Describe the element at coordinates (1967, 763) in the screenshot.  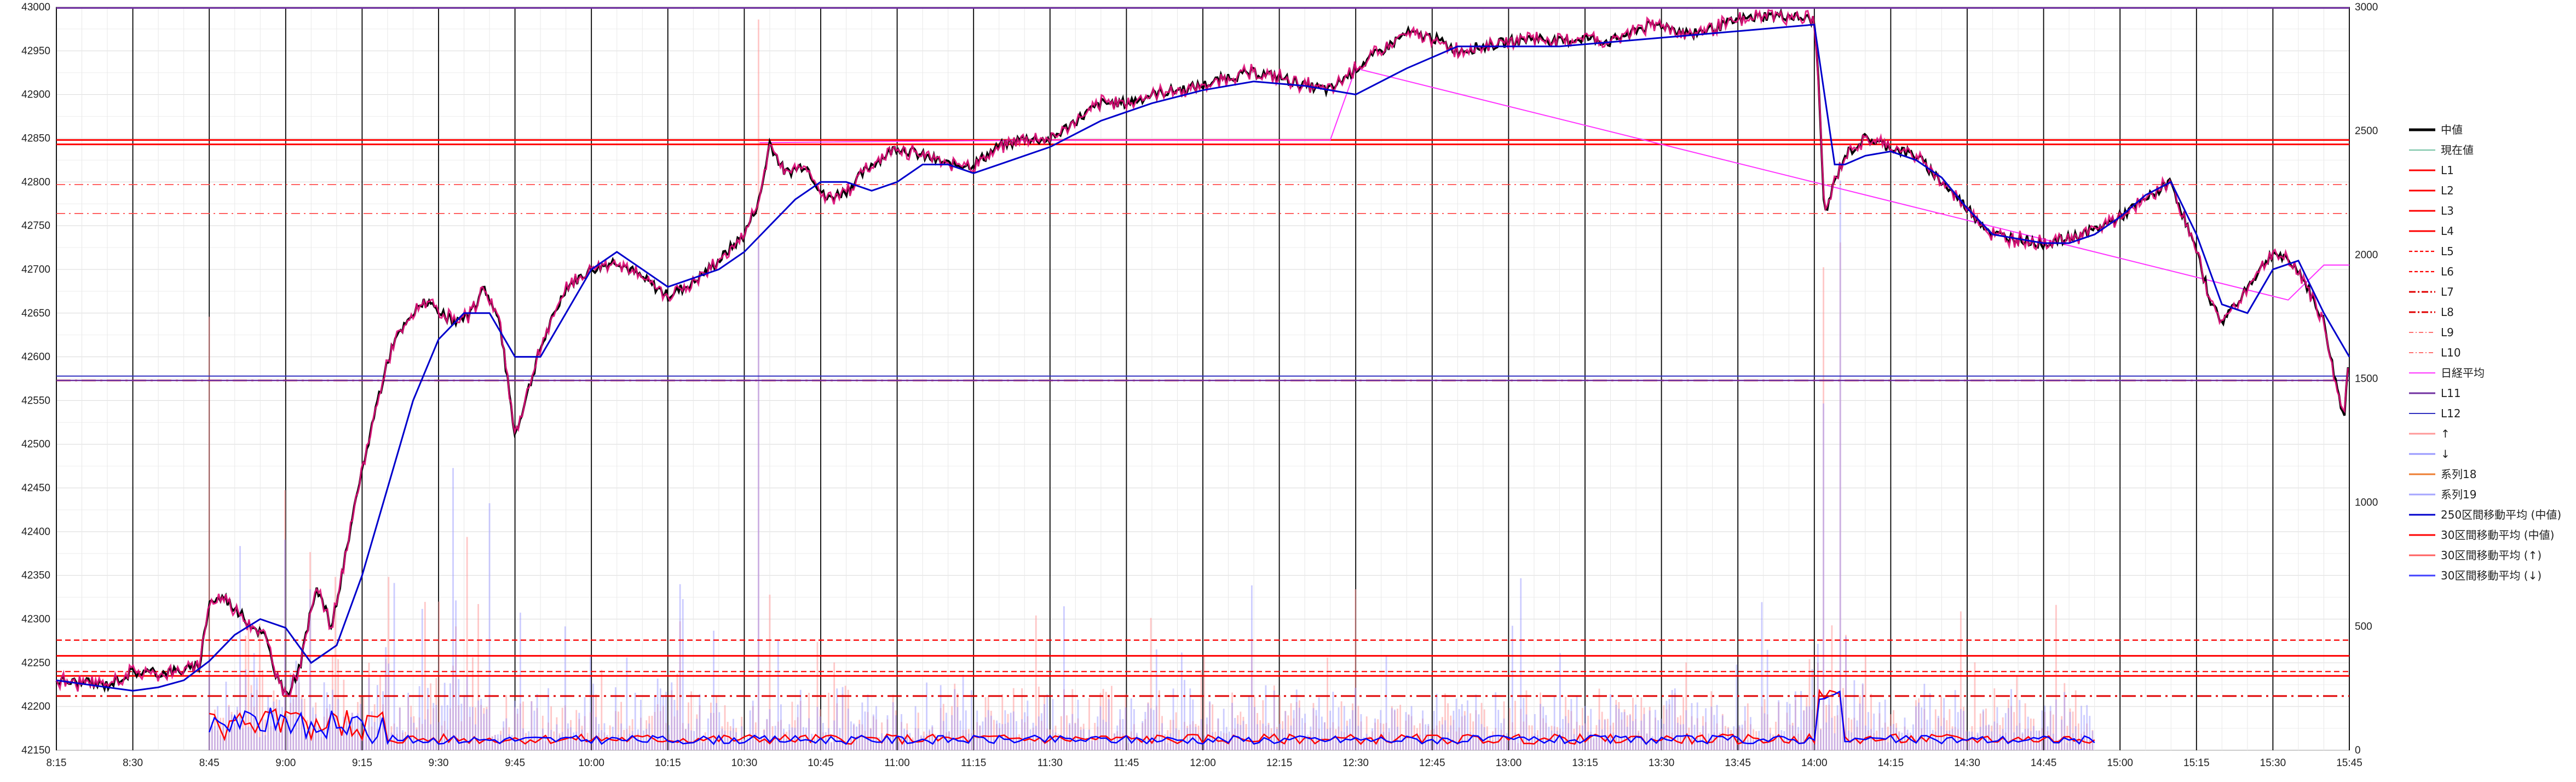
I see `x-tick-label: 14:30` at that location.